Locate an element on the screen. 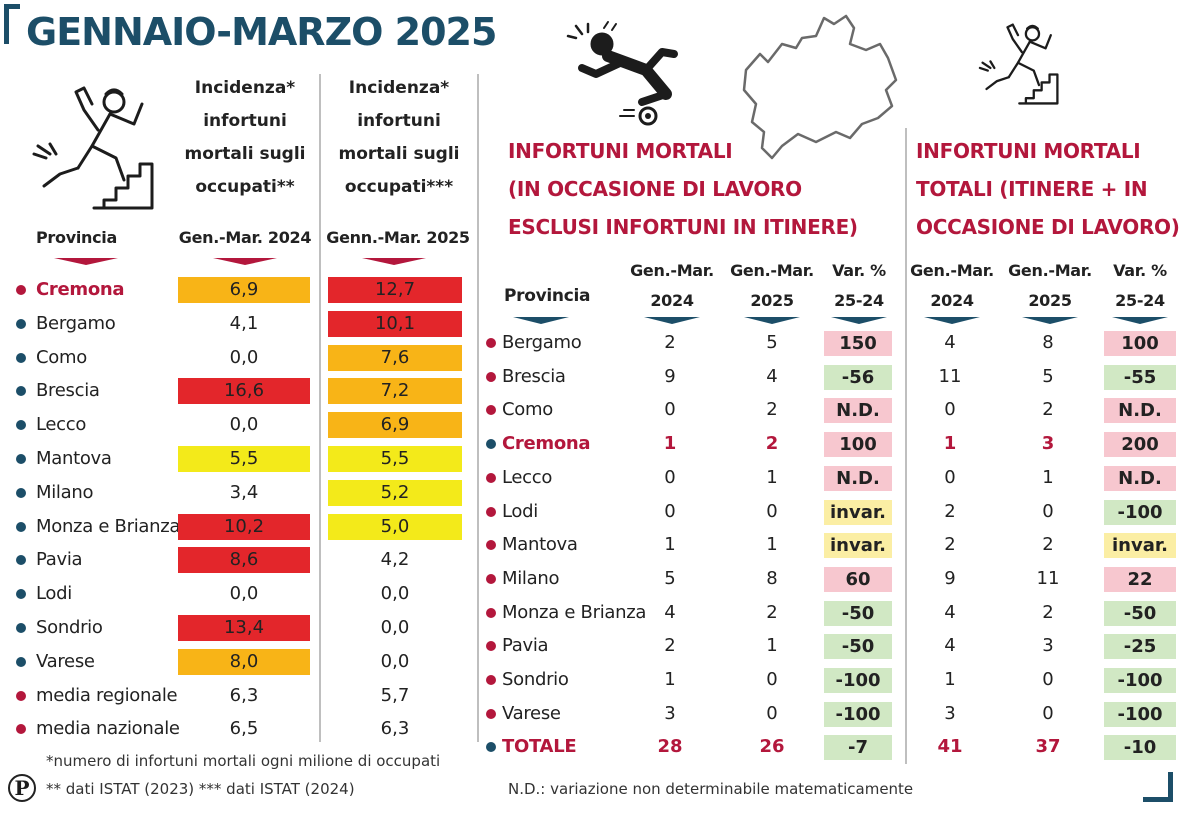  table-row: Cremona 1 2 1 3 100 200 is located at coordinates (833, 444).